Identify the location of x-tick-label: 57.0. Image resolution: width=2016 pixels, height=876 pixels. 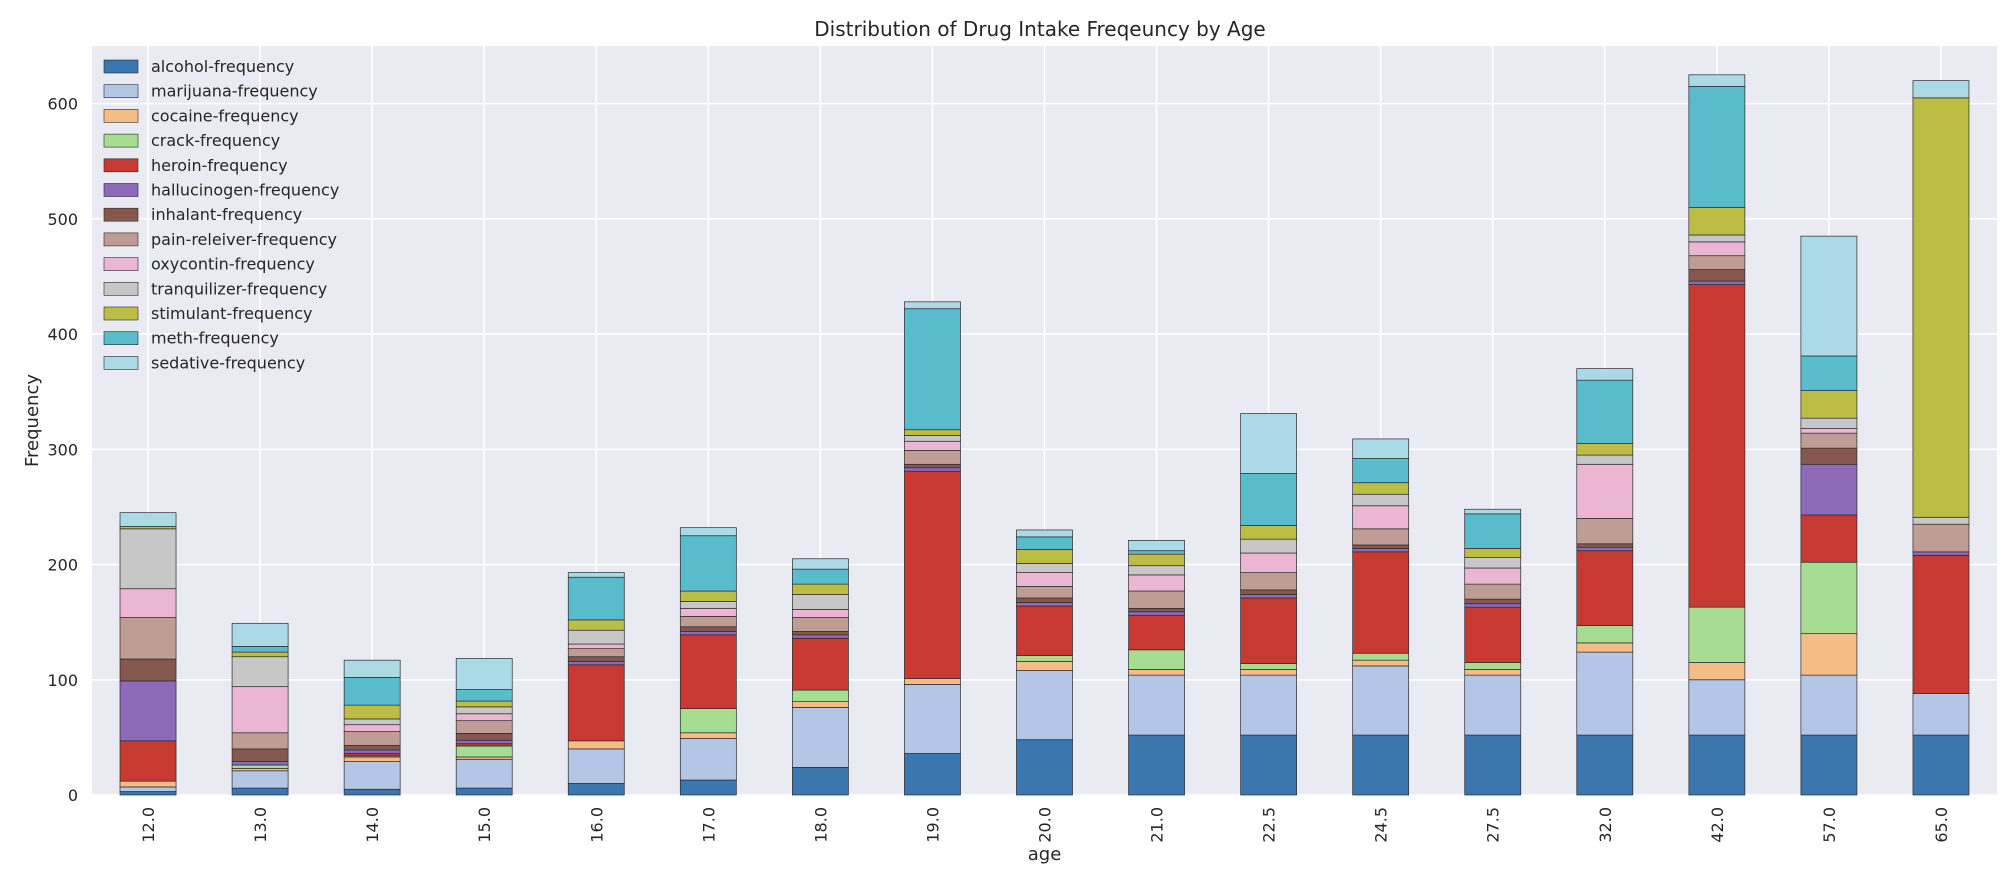
(1829, 825).